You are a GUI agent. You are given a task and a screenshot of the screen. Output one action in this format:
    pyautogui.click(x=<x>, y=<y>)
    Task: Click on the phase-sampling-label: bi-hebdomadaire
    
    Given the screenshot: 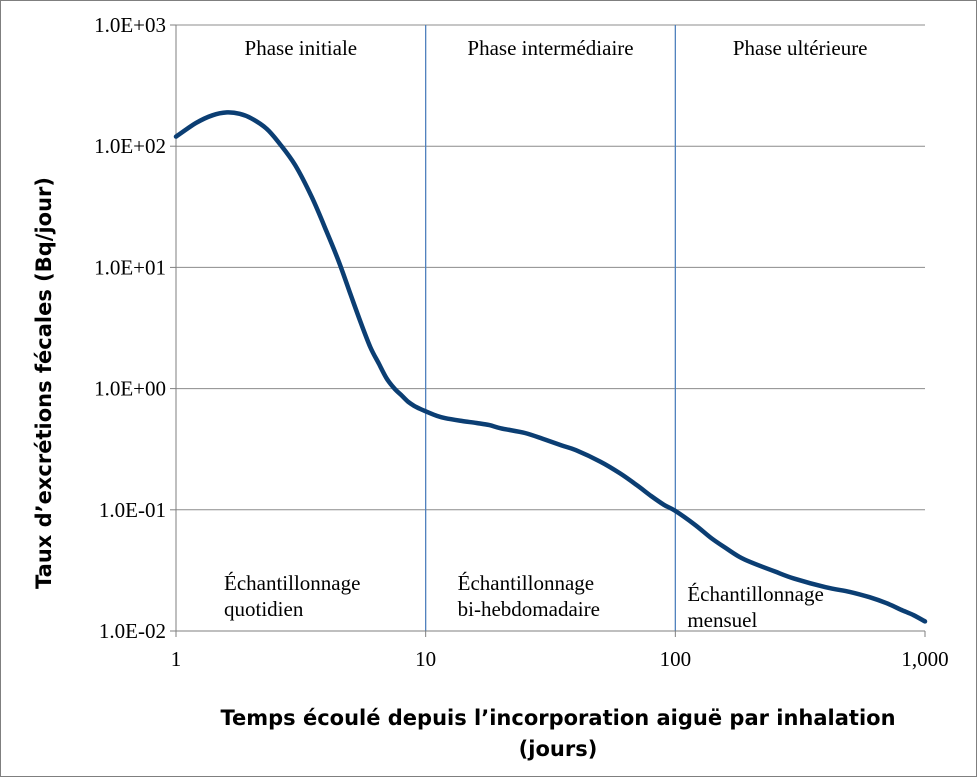 What is the action you would take?
    pyautogui.click(x=529, y=609)
    